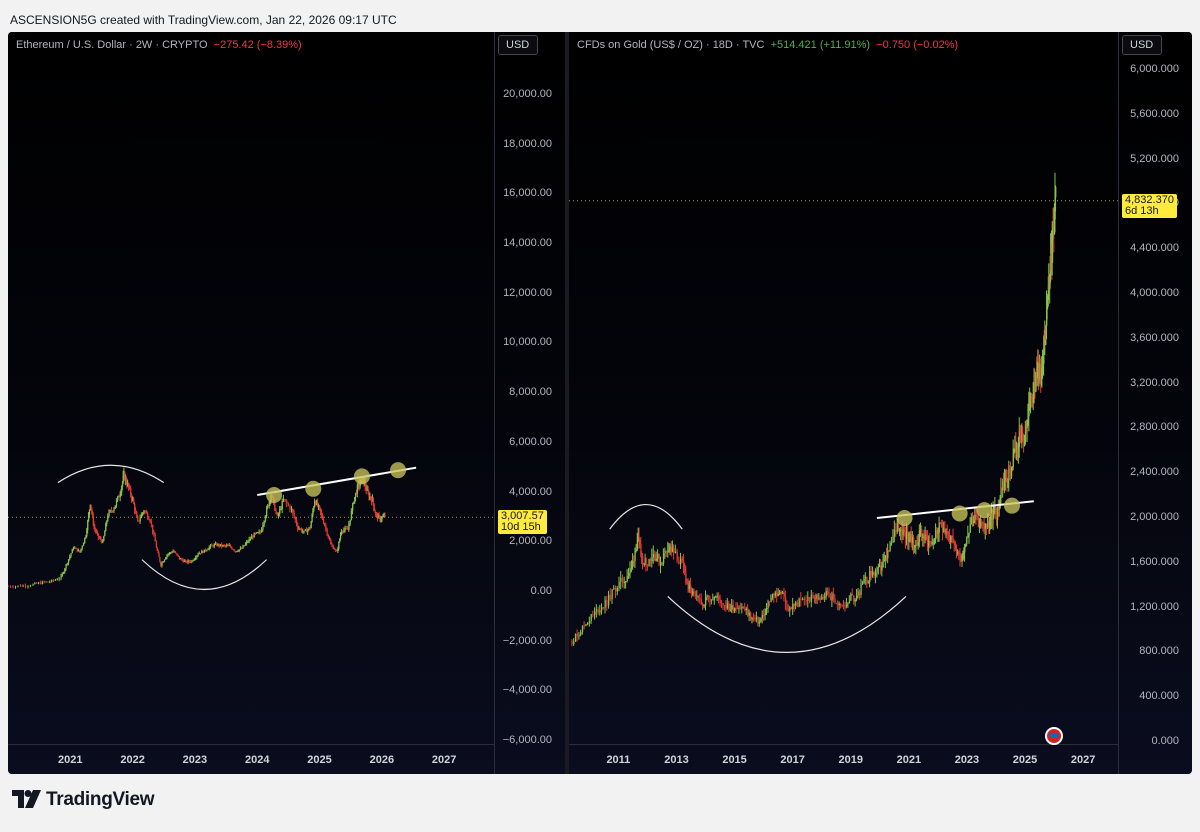 This screenshot has height=832, width=1200. I want to click on gold-y-tick-label: 1,600.000, so click(1154, 561).